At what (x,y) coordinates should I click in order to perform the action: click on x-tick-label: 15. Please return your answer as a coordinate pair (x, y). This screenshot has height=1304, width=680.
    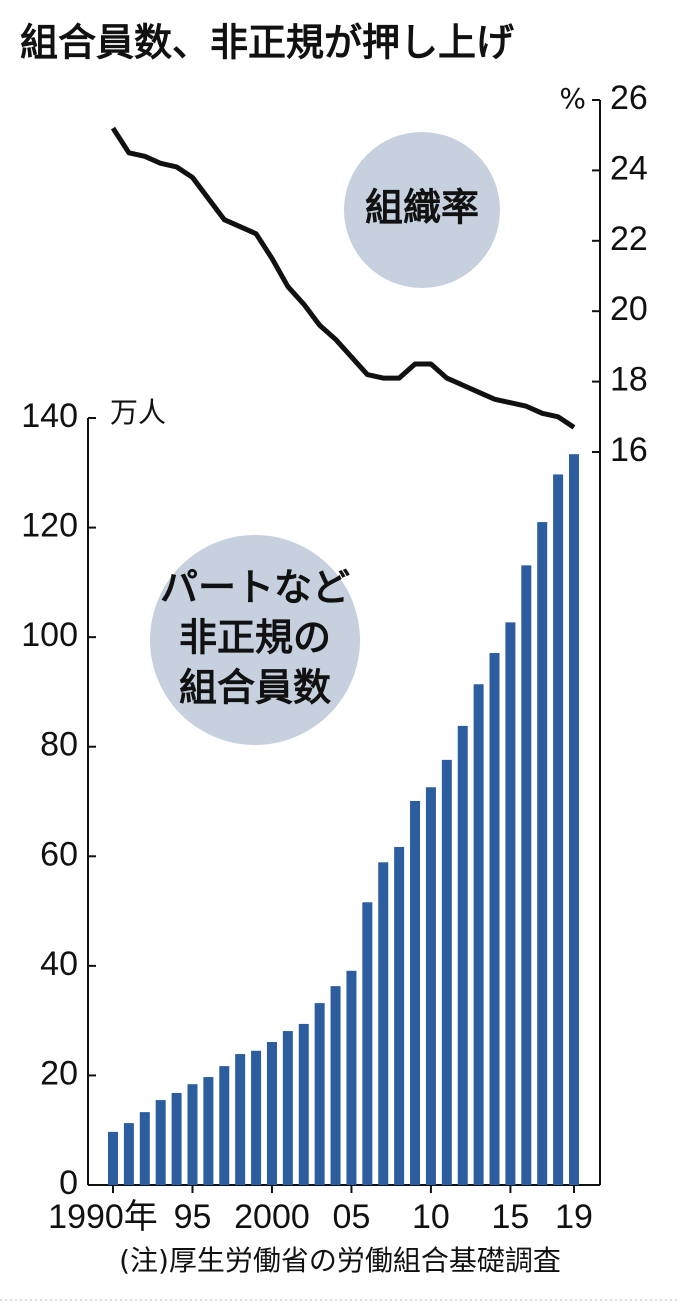
    Looking at the image, I should click on (510, 1217).